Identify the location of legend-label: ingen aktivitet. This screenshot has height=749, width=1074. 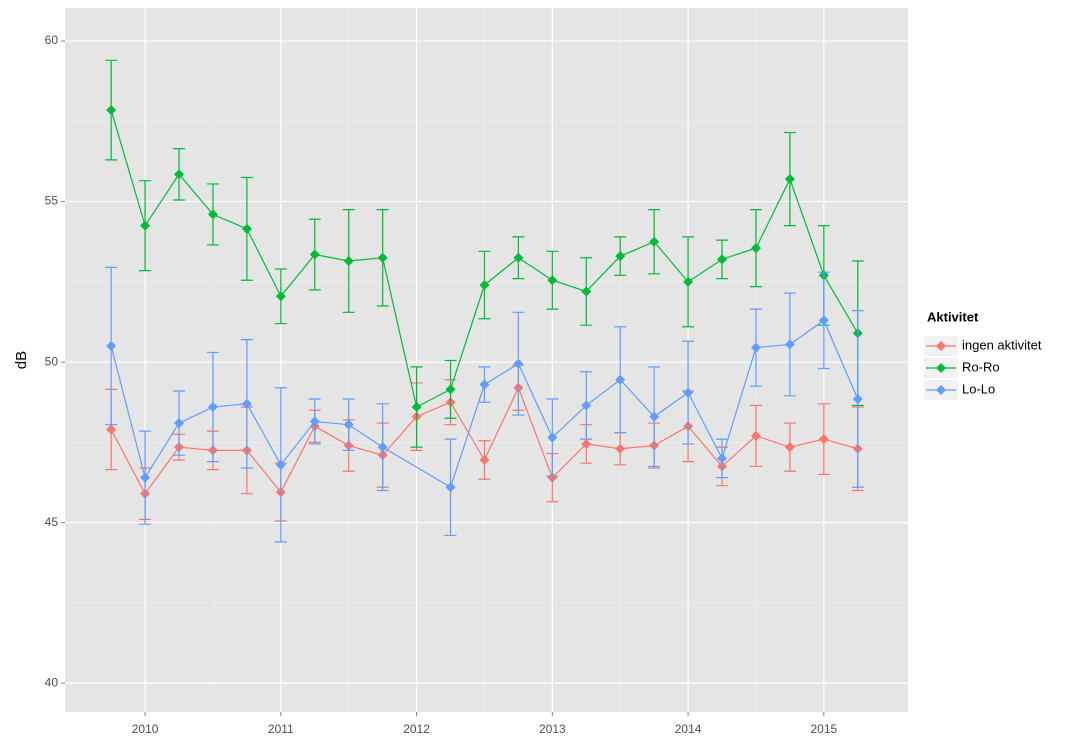
(1002, 344).